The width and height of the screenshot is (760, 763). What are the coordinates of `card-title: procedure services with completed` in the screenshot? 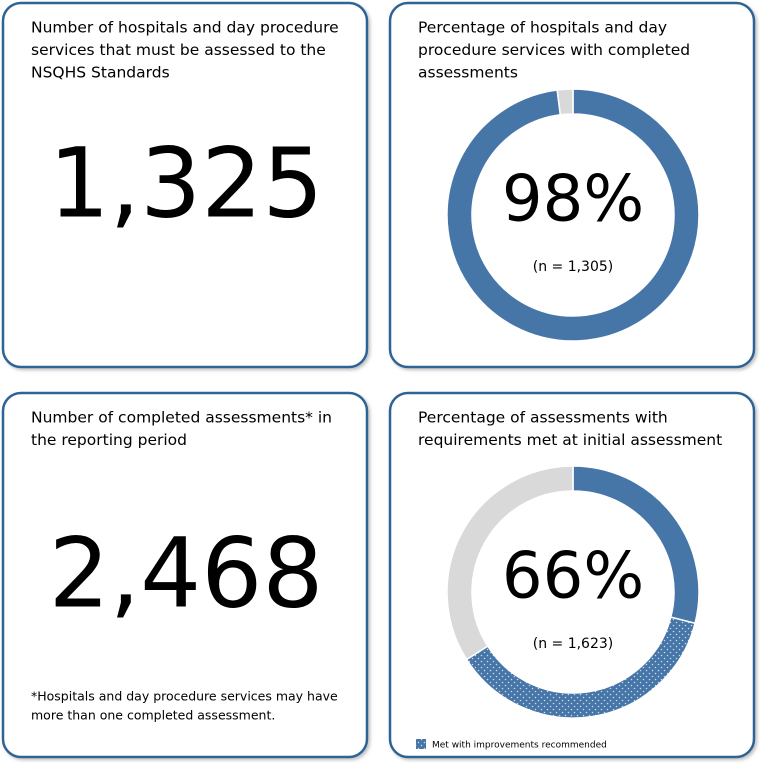 It's located at (554, 50).